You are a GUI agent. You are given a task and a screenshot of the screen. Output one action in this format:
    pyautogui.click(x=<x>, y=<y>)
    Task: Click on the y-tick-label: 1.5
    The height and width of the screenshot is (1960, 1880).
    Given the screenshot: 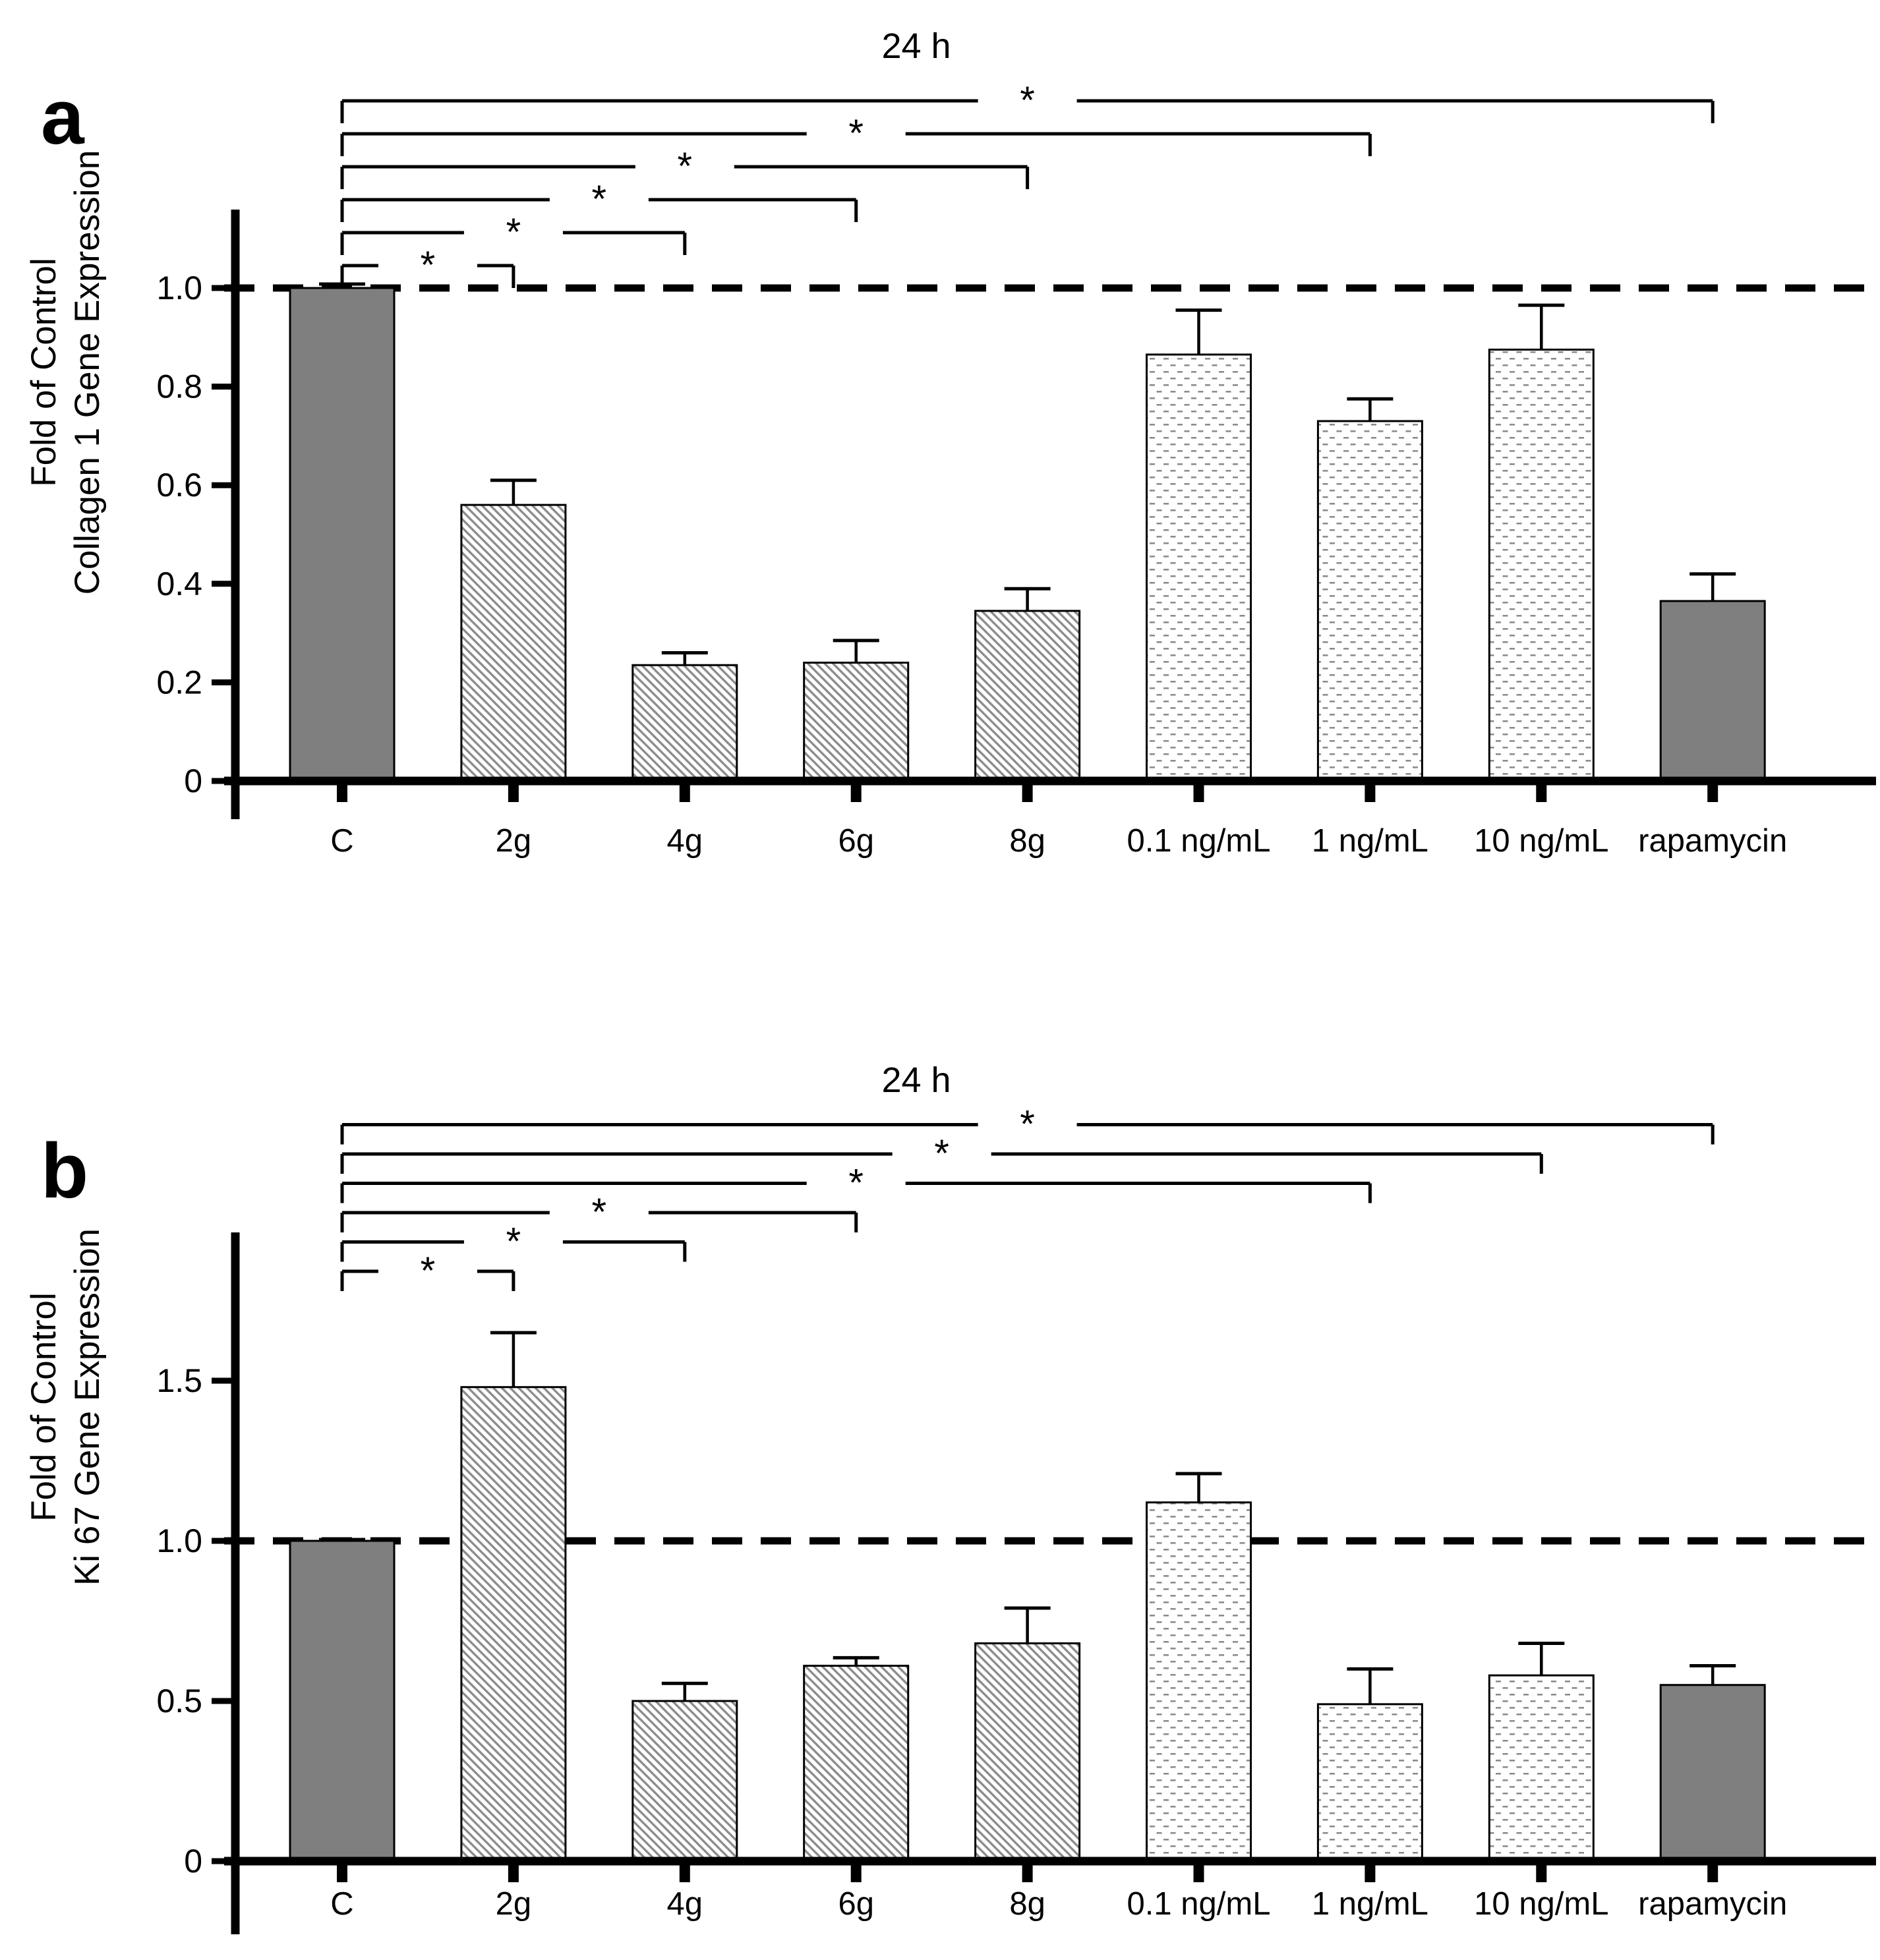 What is the action you would take?
    pyautogui.click(x=179, y=1381)
    